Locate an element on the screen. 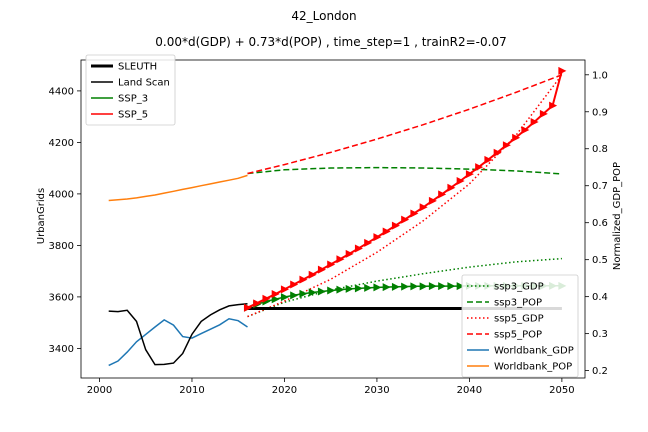 This screenshot has height=432, width=648. right-y-tick-label: 0.5 is located at coordinates (600, 260).